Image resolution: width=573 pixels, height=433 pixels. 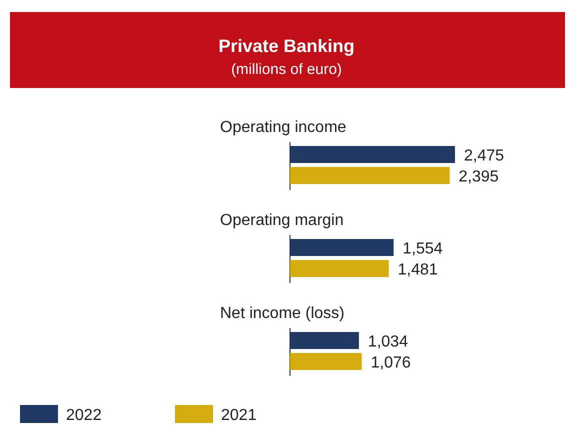 What do you see at coordinates (84, 415) in the screenshot?
I see `legend-label: 2022` at bounding box center [84, 415].